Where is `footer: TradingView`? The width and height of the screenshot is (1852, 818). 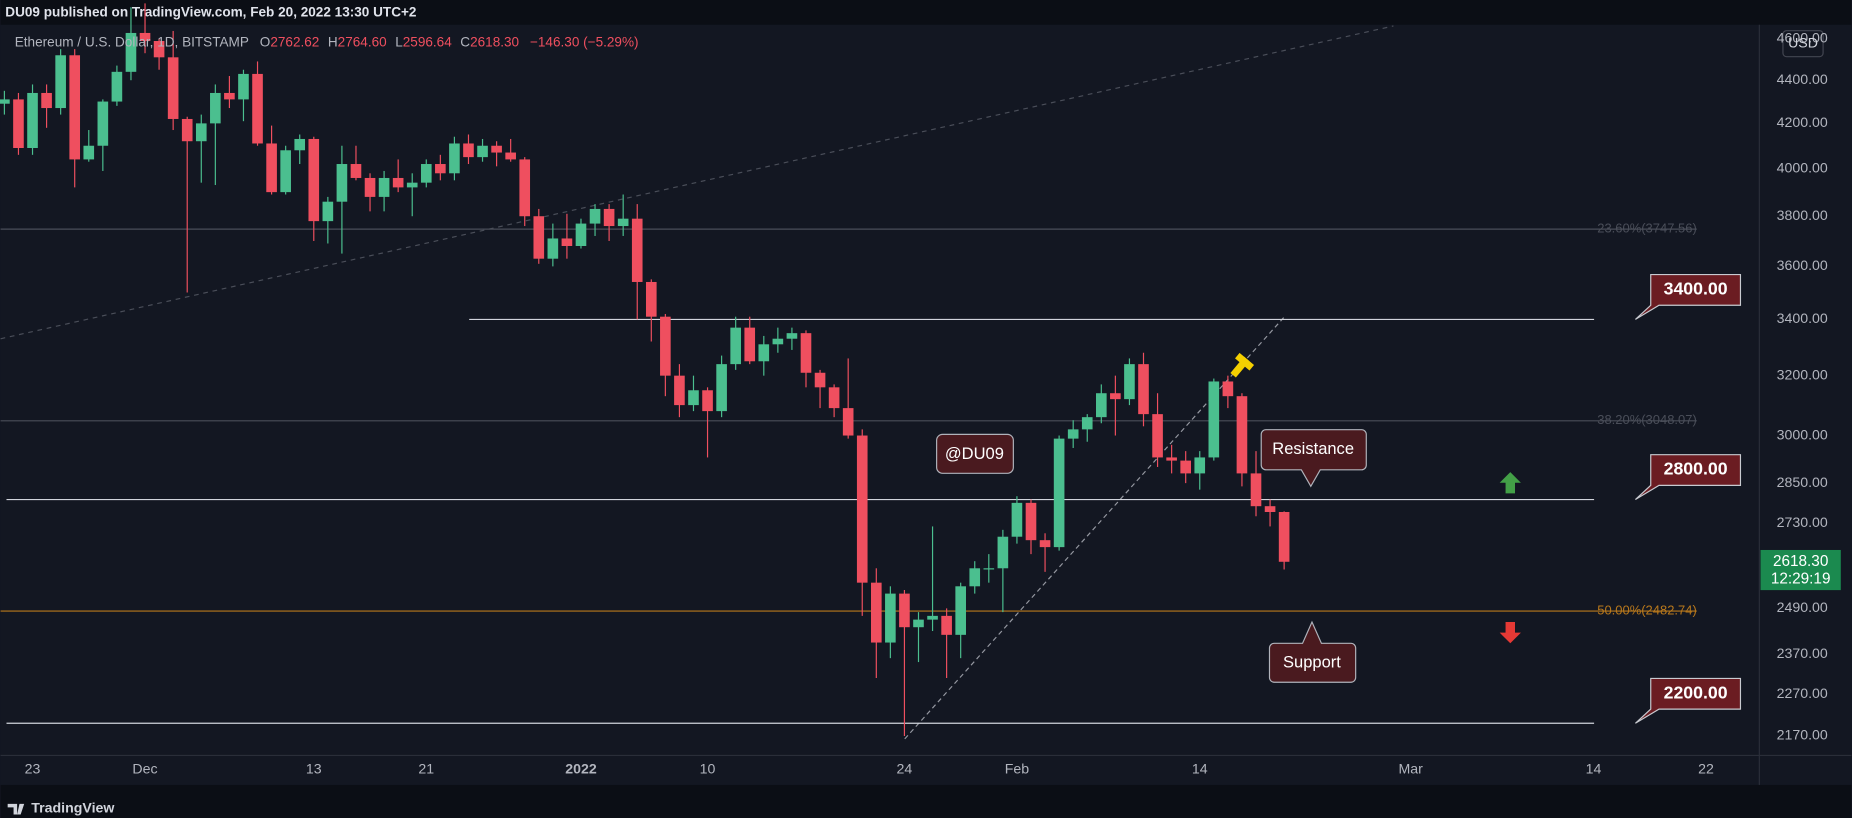
footer: TradingView is located at coordinates (73, 808).